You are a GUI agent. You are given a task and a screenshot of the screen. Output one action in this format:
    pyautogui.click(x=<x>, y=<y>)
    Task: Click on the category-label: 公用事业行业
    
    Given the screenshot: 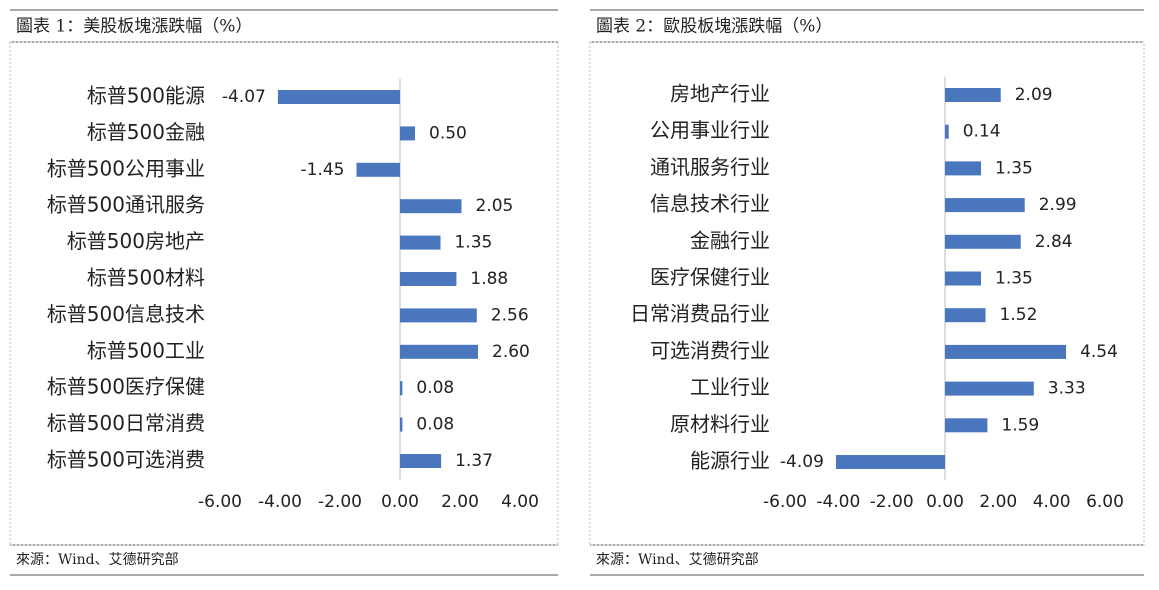 What is the action you would take?
    pyautogui.click(x=710, y=130)
    